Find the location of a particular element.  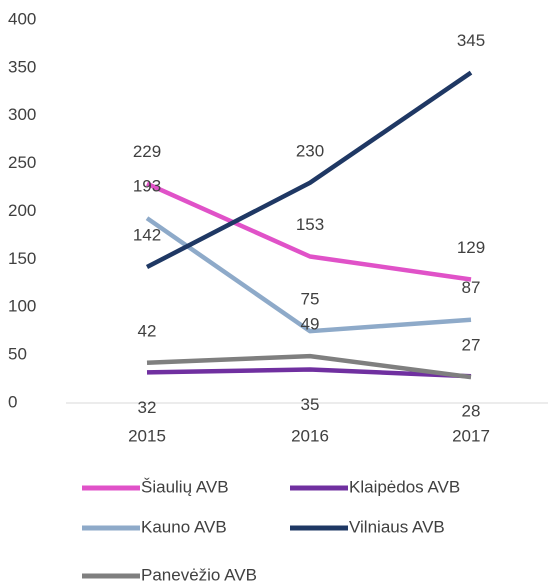

y-tick-label: 350 is located at coordinates (22, 66).